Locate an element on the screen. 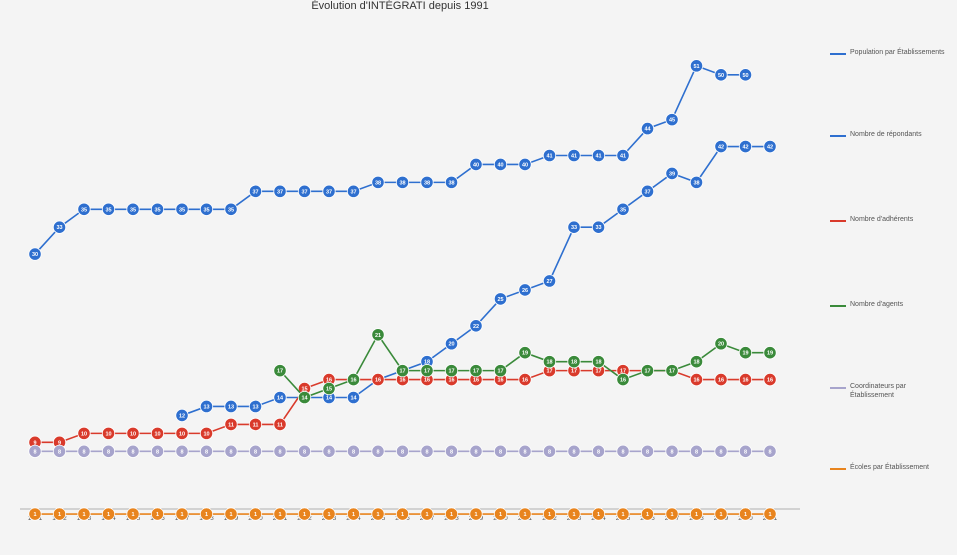 This screenshot has width=957, height=555. legend-label: Coordinateurs par Établissement is located at coordinates (878, 391).